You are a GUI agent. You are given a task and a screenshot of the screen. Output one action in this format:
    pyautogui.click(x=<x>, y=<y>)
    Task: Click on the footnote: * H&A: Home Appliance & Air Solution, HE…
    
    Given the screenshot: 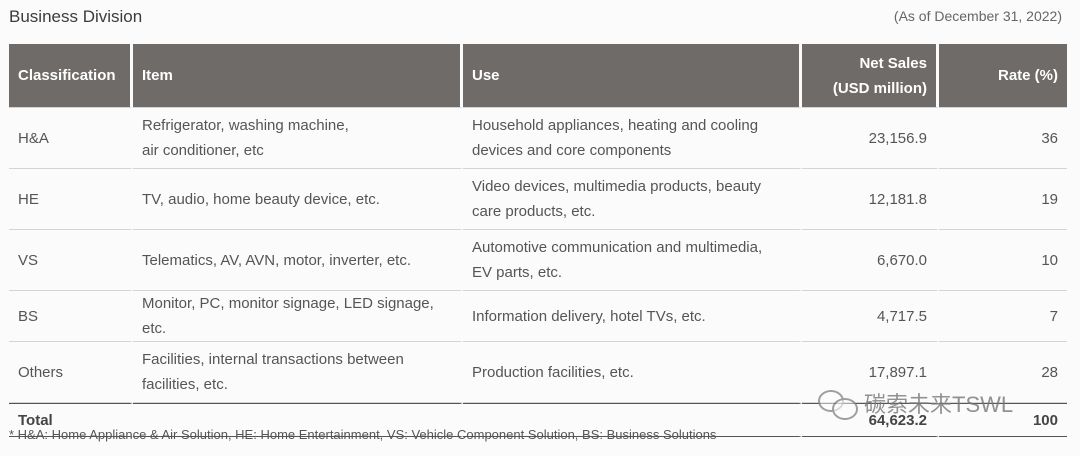 What is the action you would take?
    pyautogui.click(x=363, y=434)
    